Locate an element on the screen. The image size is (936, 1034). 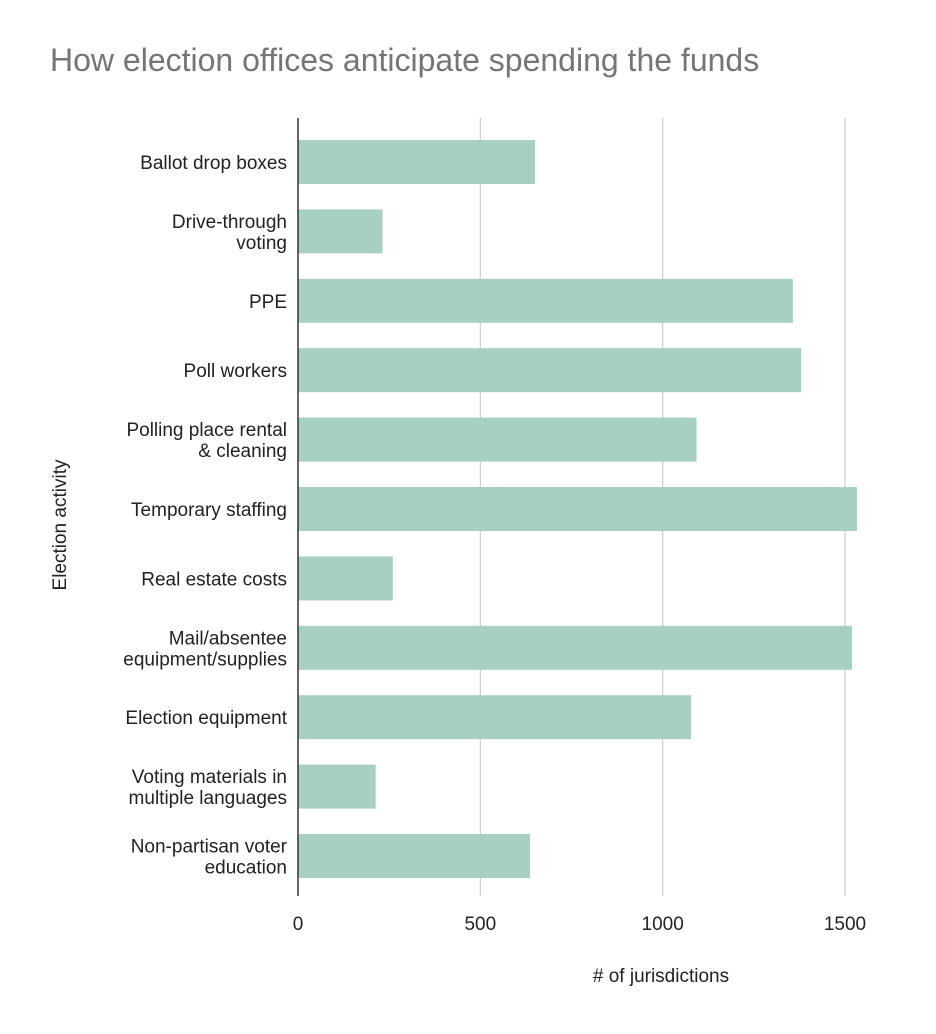
category-label-line: Election equipment is located at coordinates (206, 718).